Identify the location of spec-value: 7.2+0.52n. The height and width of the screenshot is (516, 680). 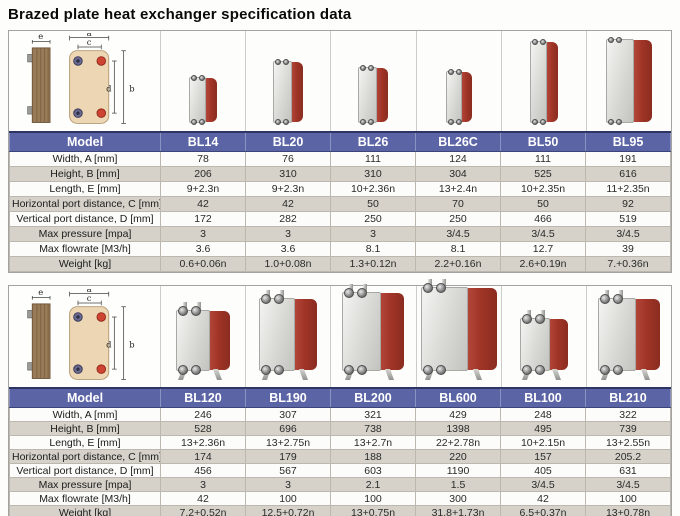
(203, 510).